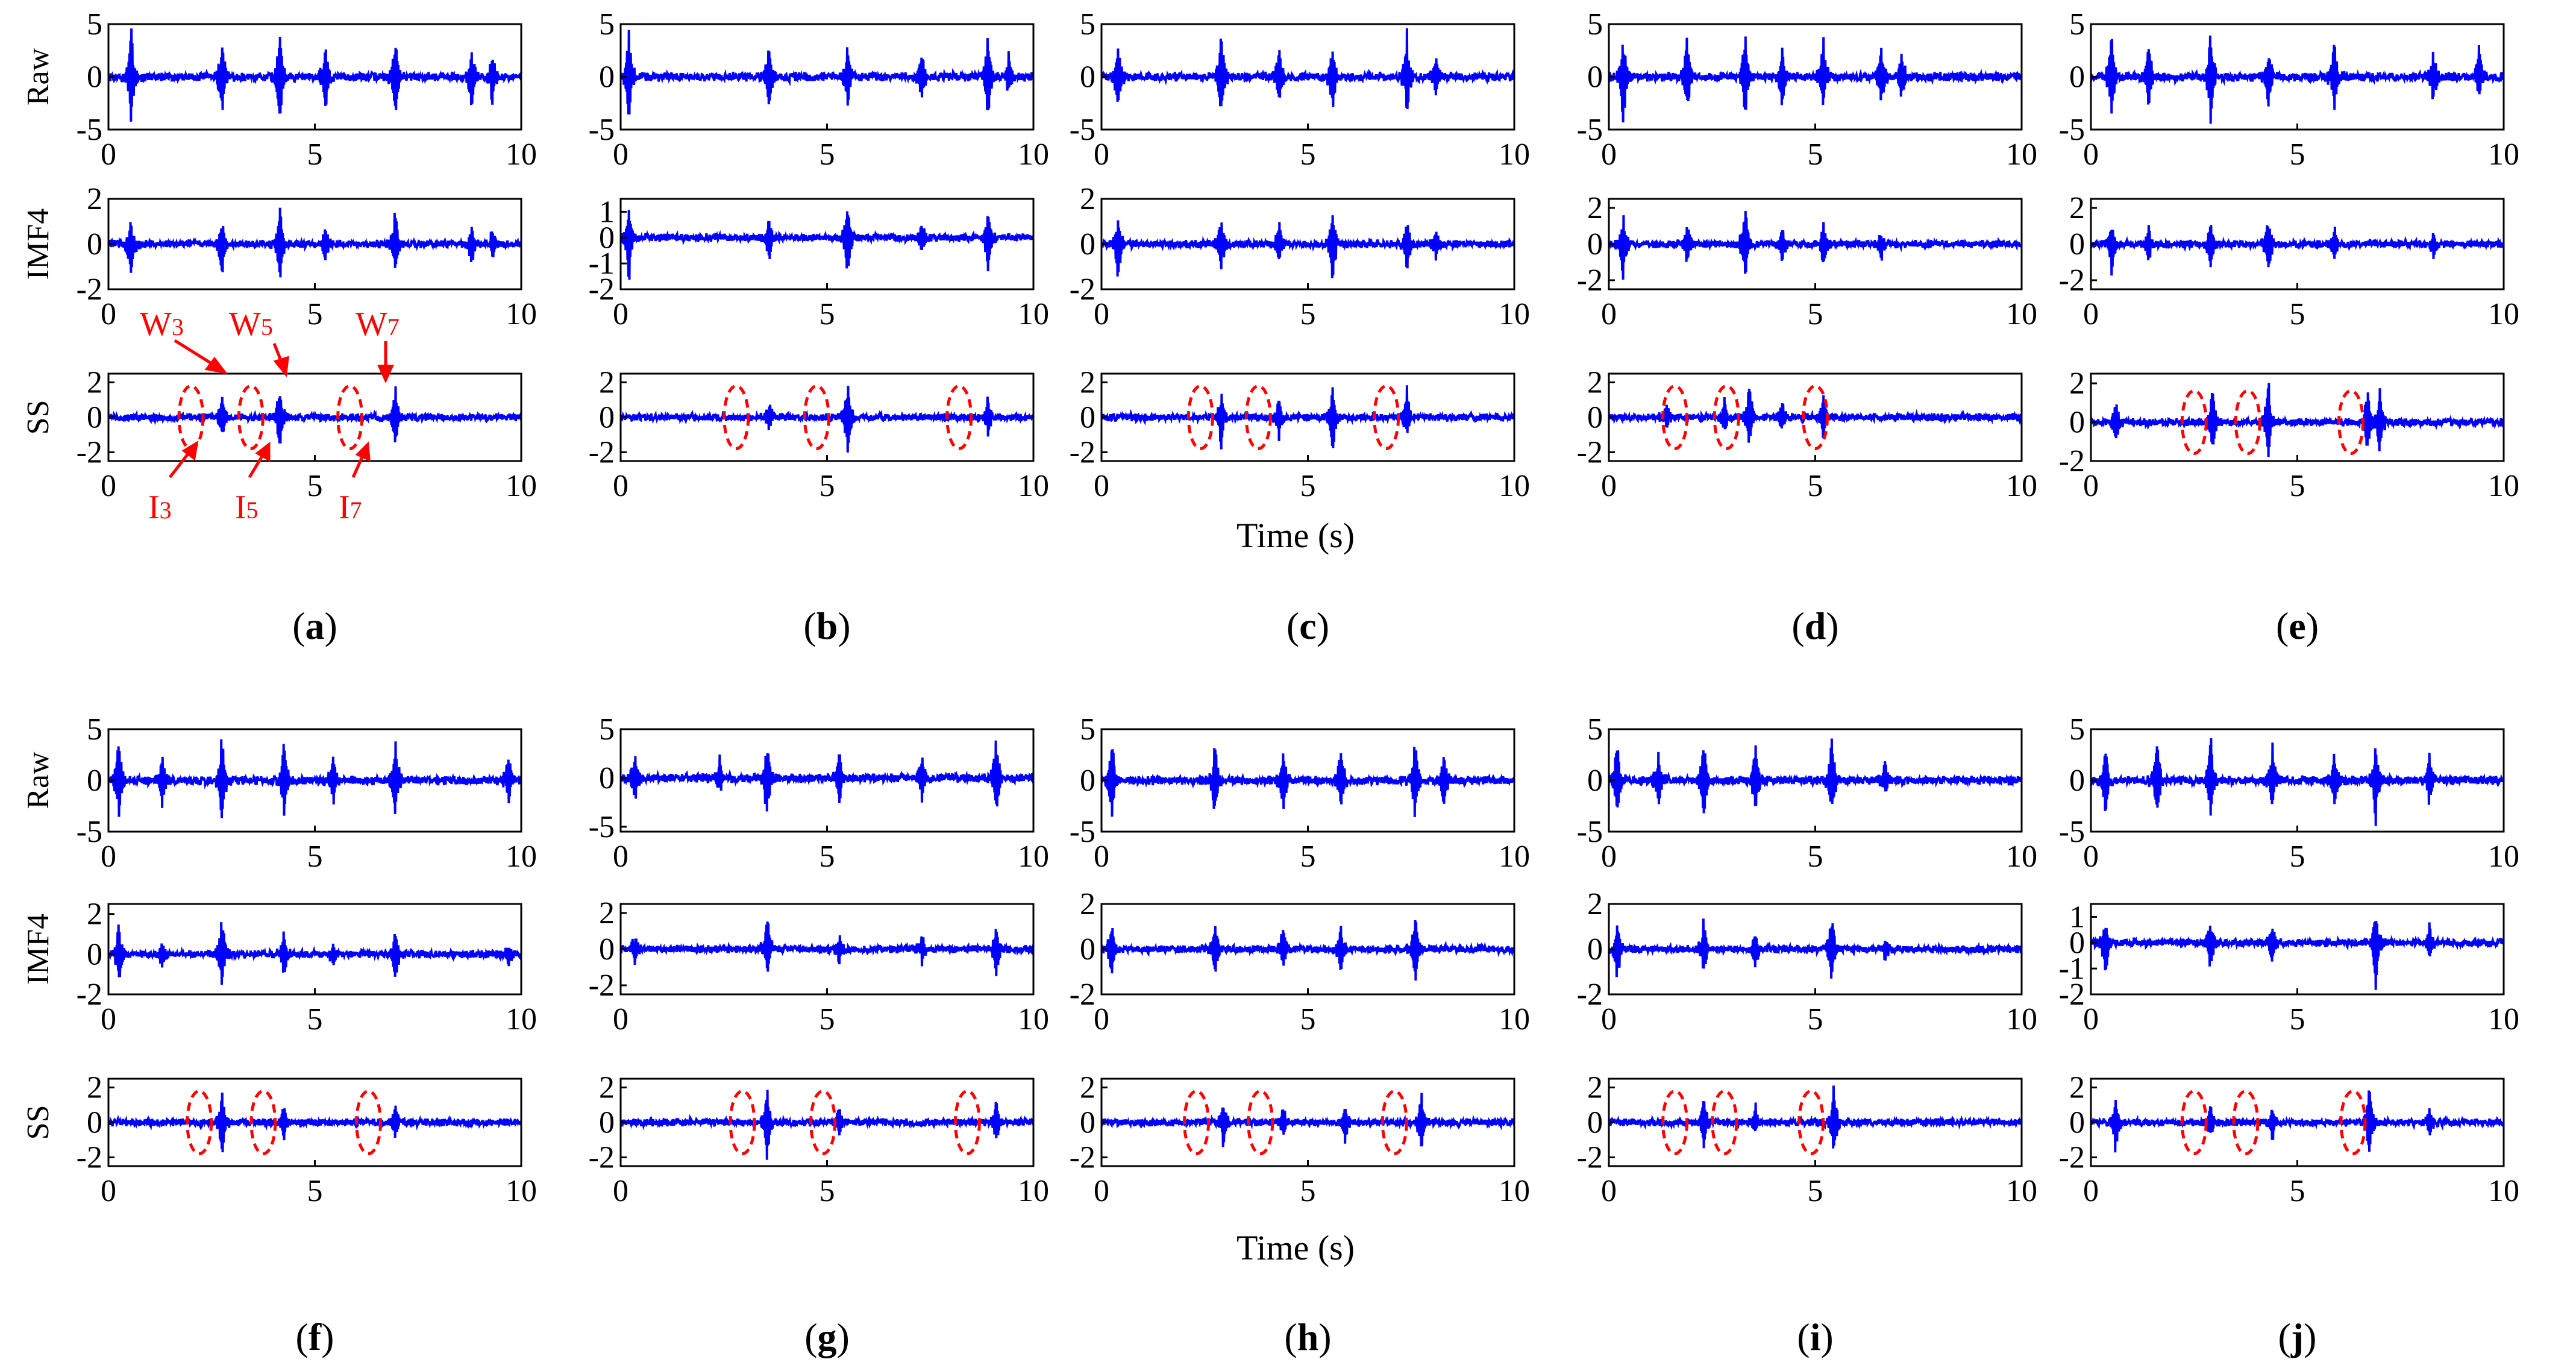 The height and width of the screenshot is (1371, 2576). Describe the element at coordinates (378, 325) in the screenshot. I see `annotation-w7: W7` at that location.